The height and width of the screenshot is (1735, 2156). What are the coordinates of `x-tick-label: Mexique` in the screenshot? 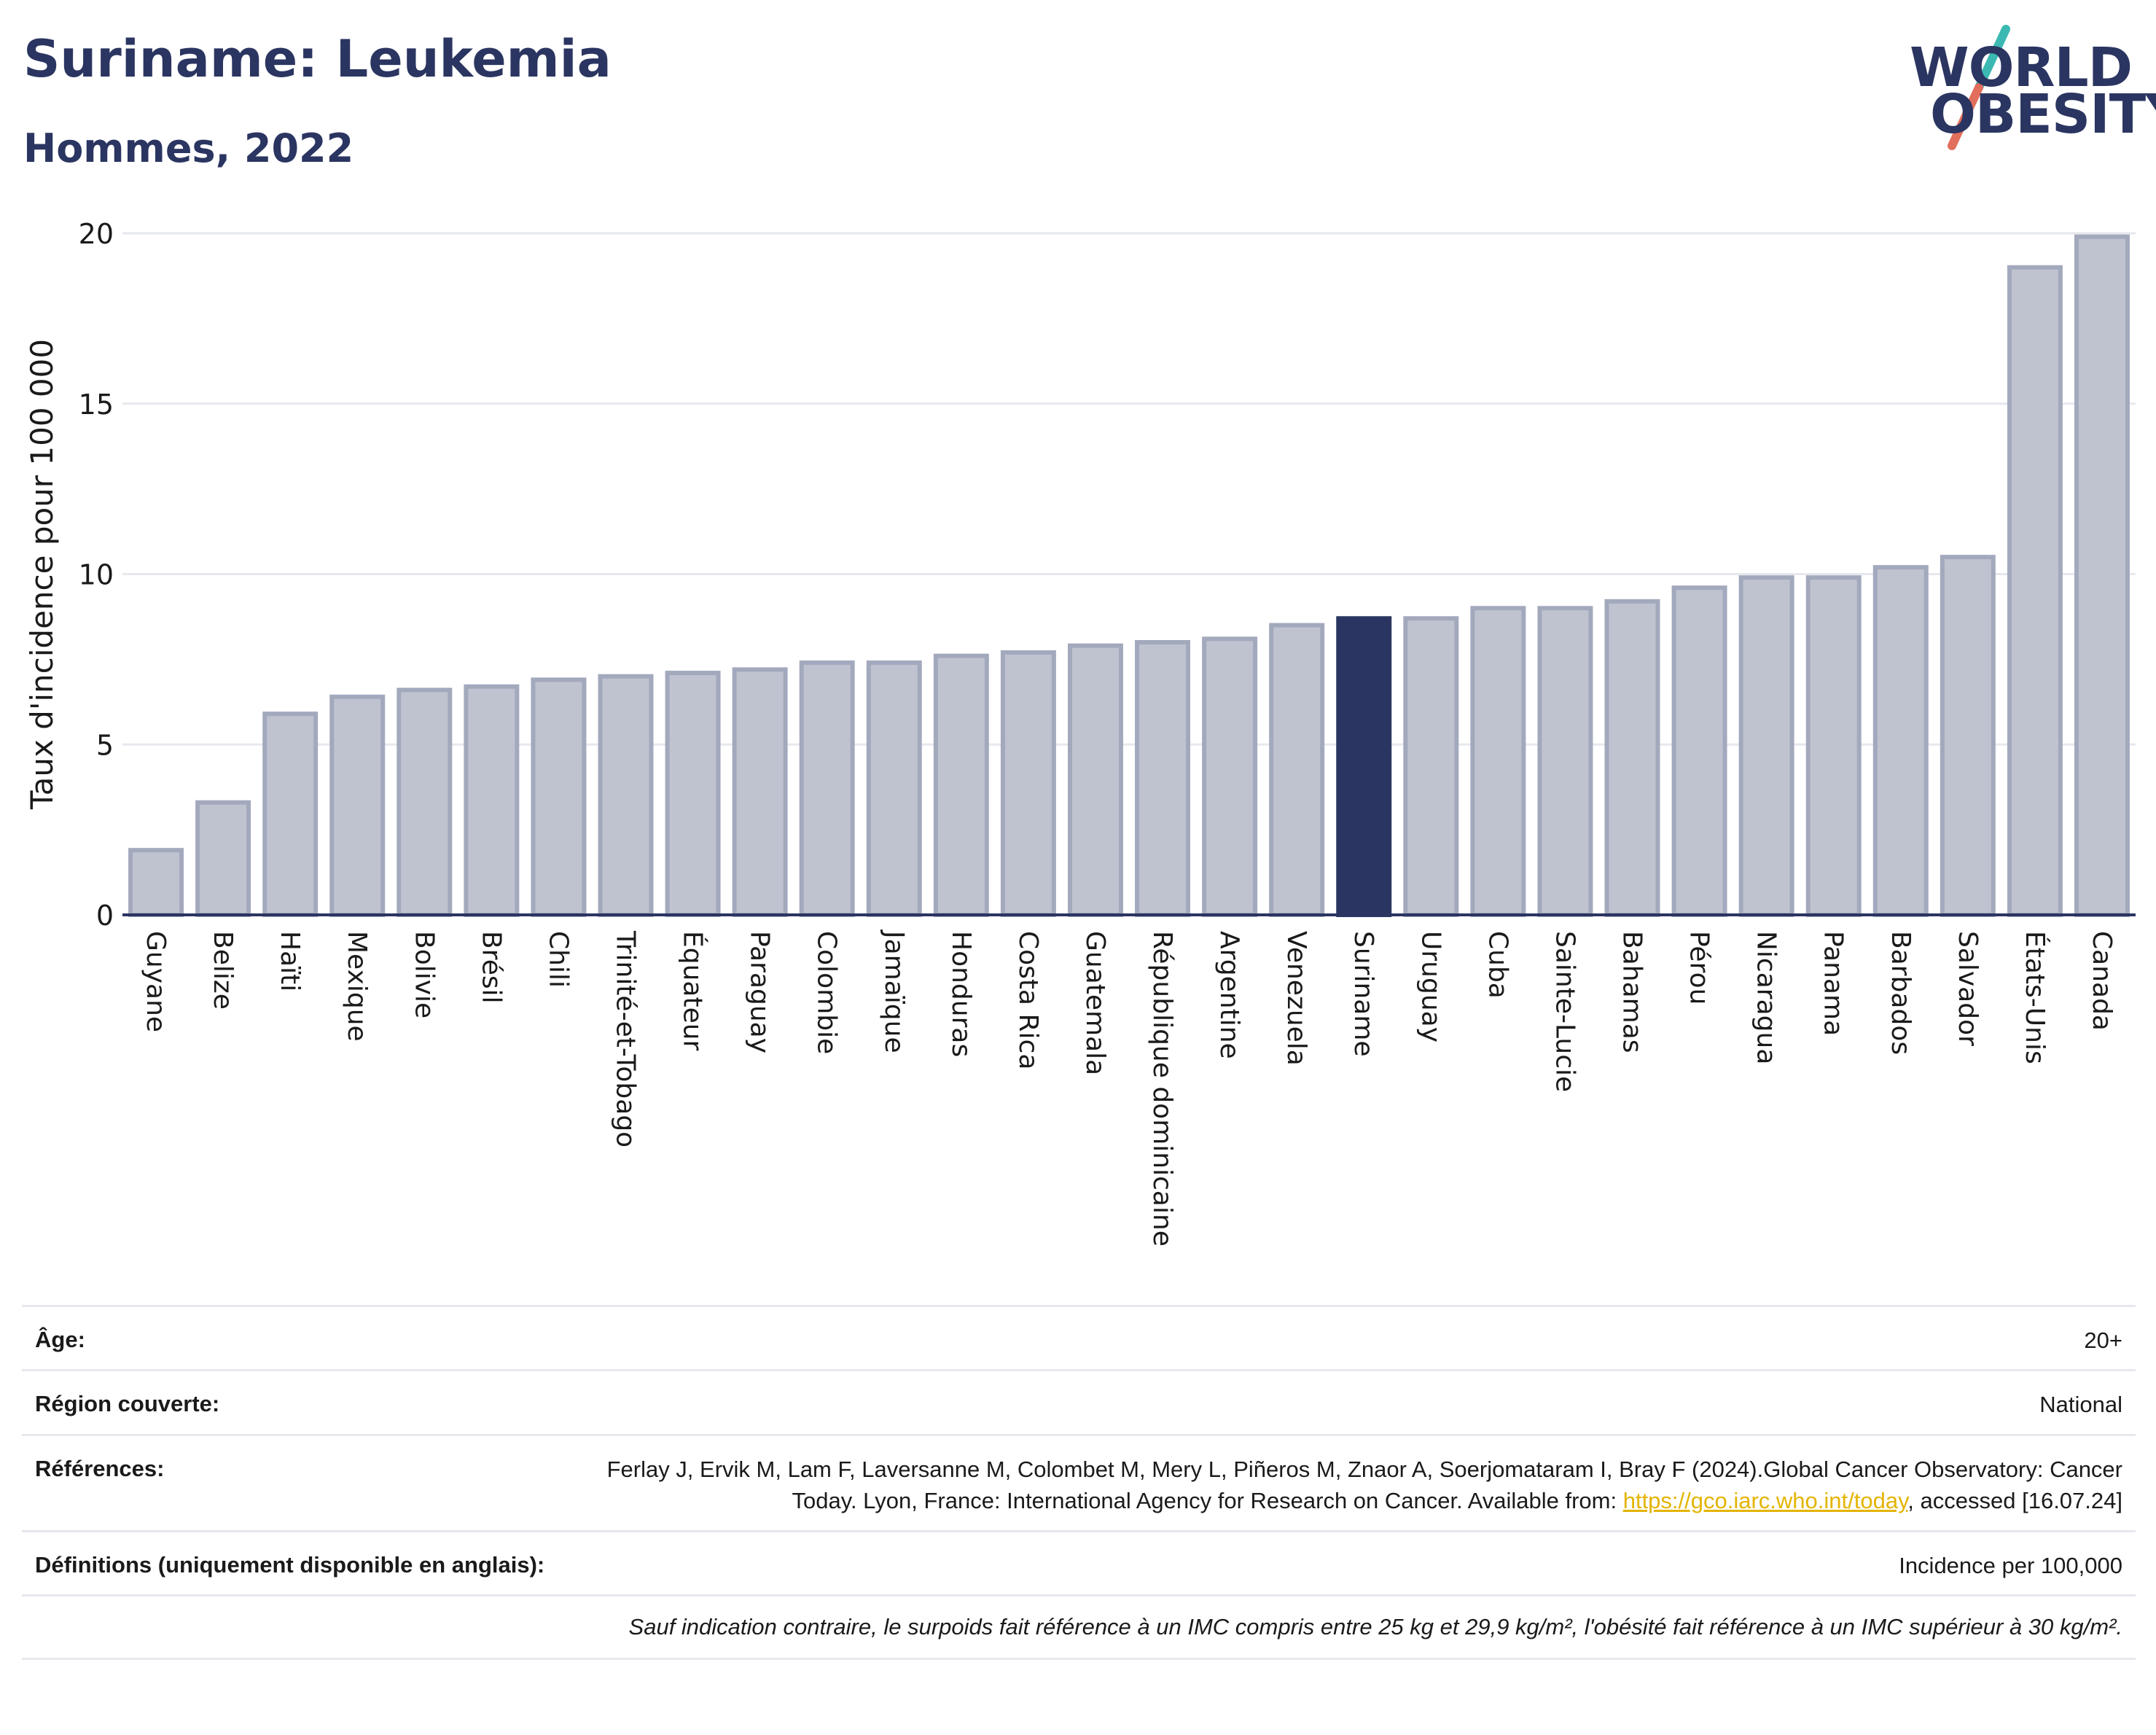 It's located at (357, 986).